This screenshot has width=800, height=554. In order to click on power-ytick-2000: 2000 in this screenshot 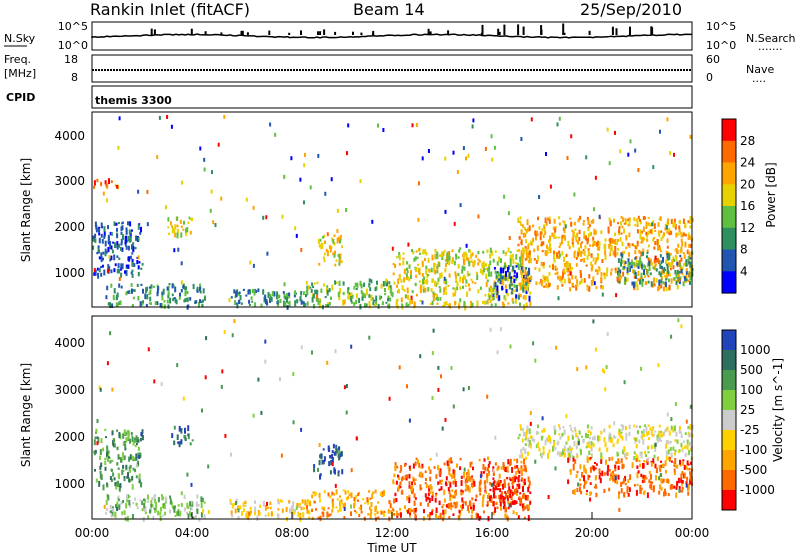, I will do `click(69, 227)`.